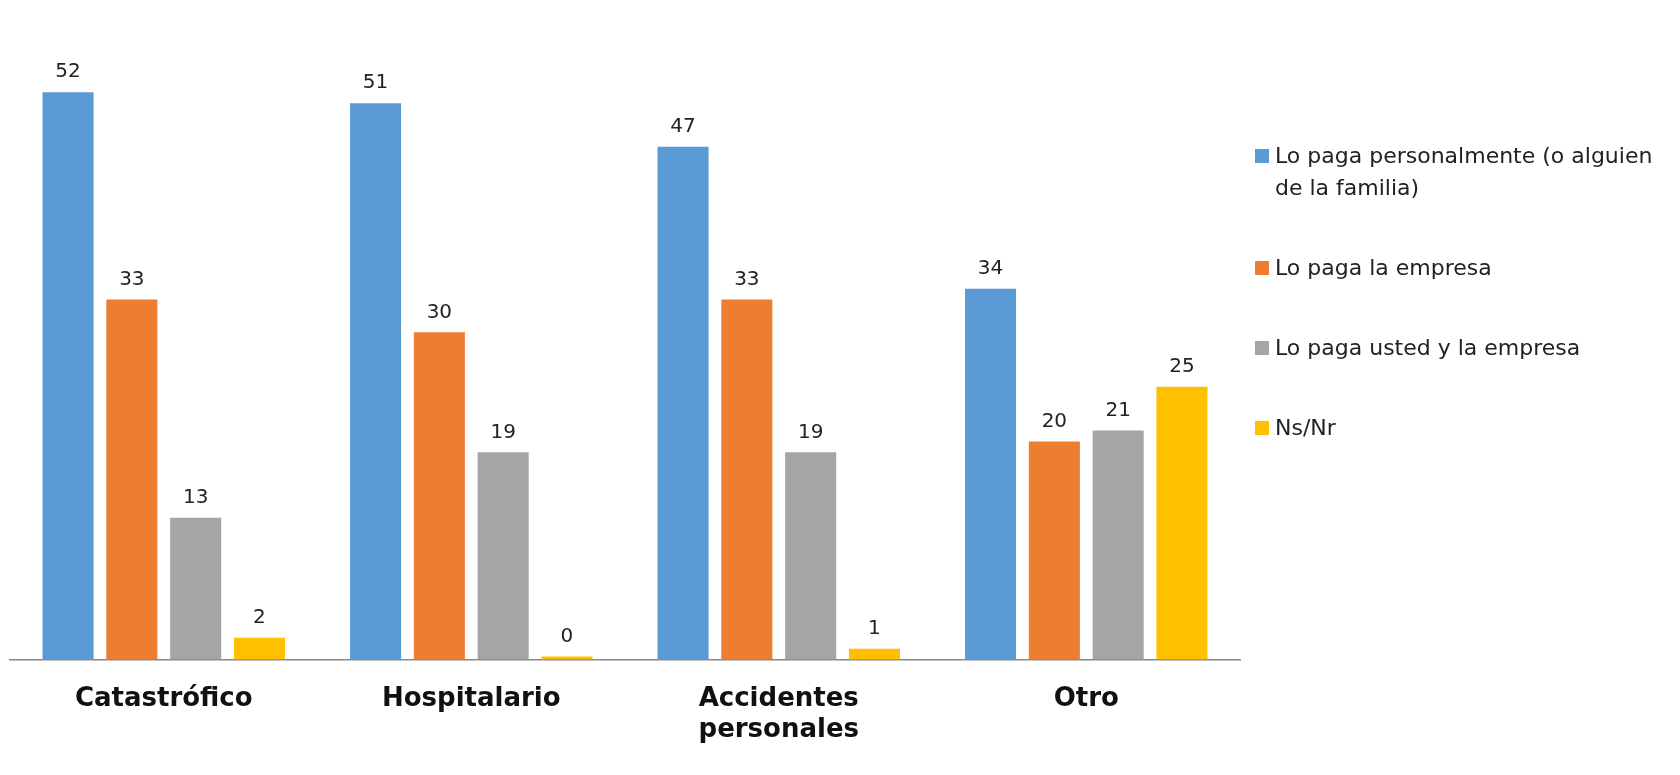 This screenshot has width=1680, height=775. What do you see at coordinates (1428, 348) in the screenshot?
I see `legend-label: Lo paga usted y la empresa` at bounding box center [1428, 348].